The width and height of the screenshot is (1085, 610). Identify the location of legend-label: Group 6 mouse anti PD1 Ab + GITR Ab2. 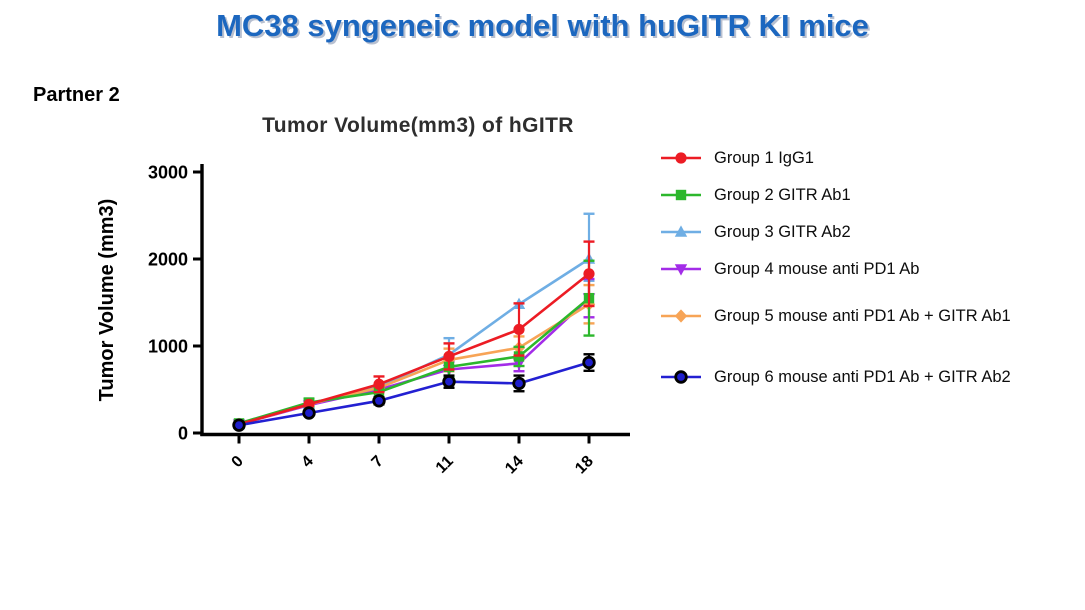
(862, 376).